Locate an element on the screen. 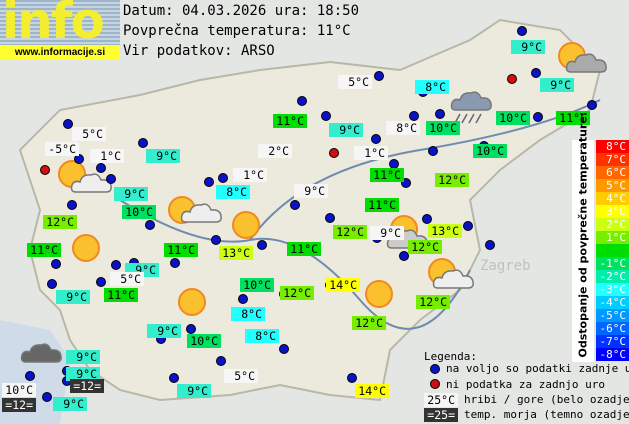 The width and height of the screenshot is (629, 424). scale-step: 3°C is located at coordinates (612, 211).